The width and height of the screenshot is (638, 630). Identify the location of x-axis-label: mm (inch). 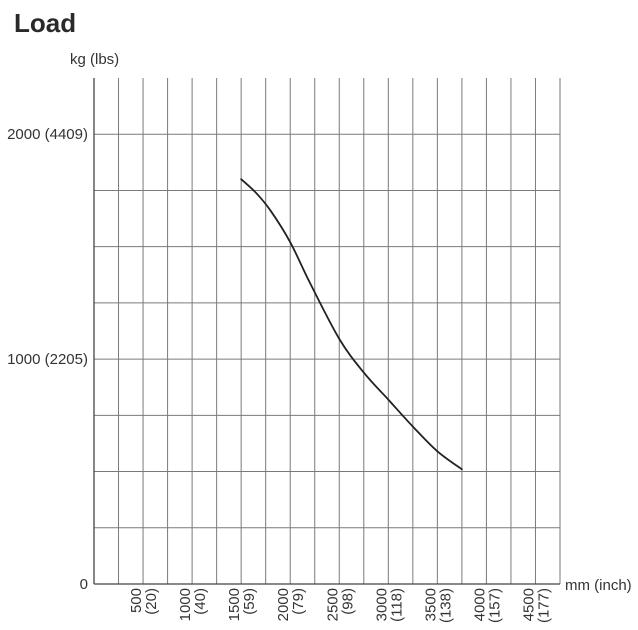
(598, 585).